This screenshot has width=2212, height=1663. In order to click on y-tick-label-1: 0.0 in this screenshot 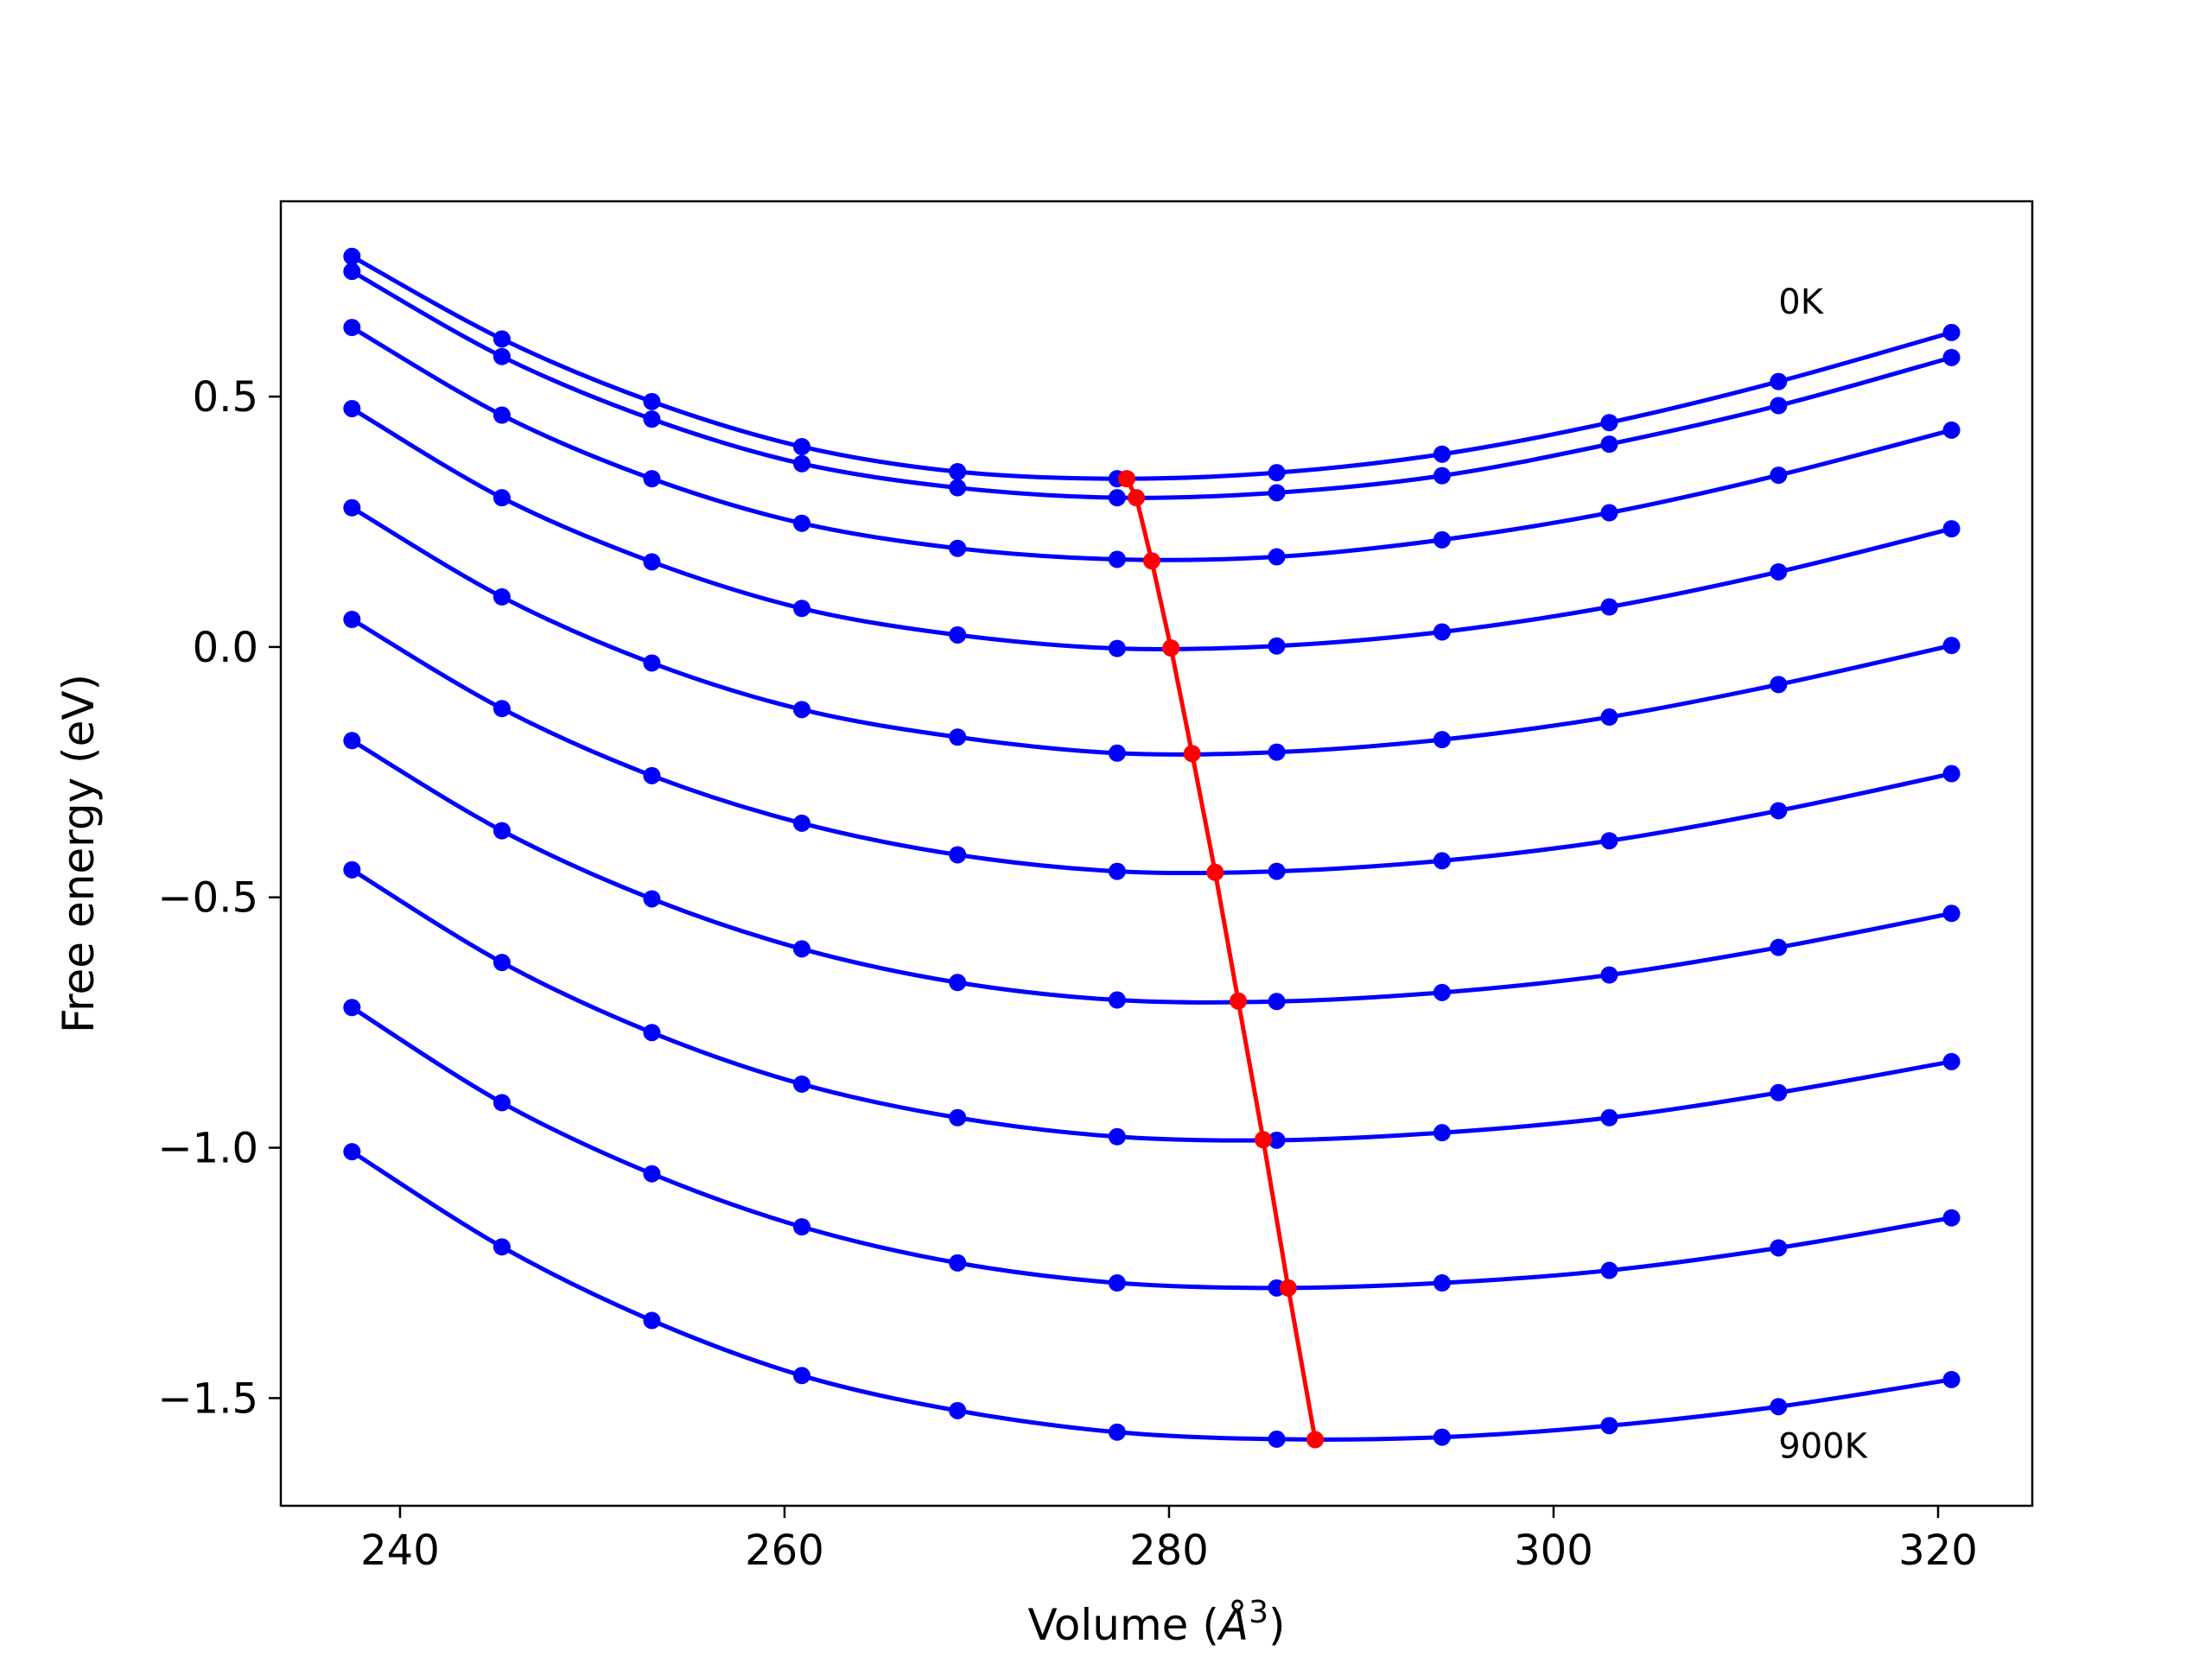, I will do `click(225, 648)`.